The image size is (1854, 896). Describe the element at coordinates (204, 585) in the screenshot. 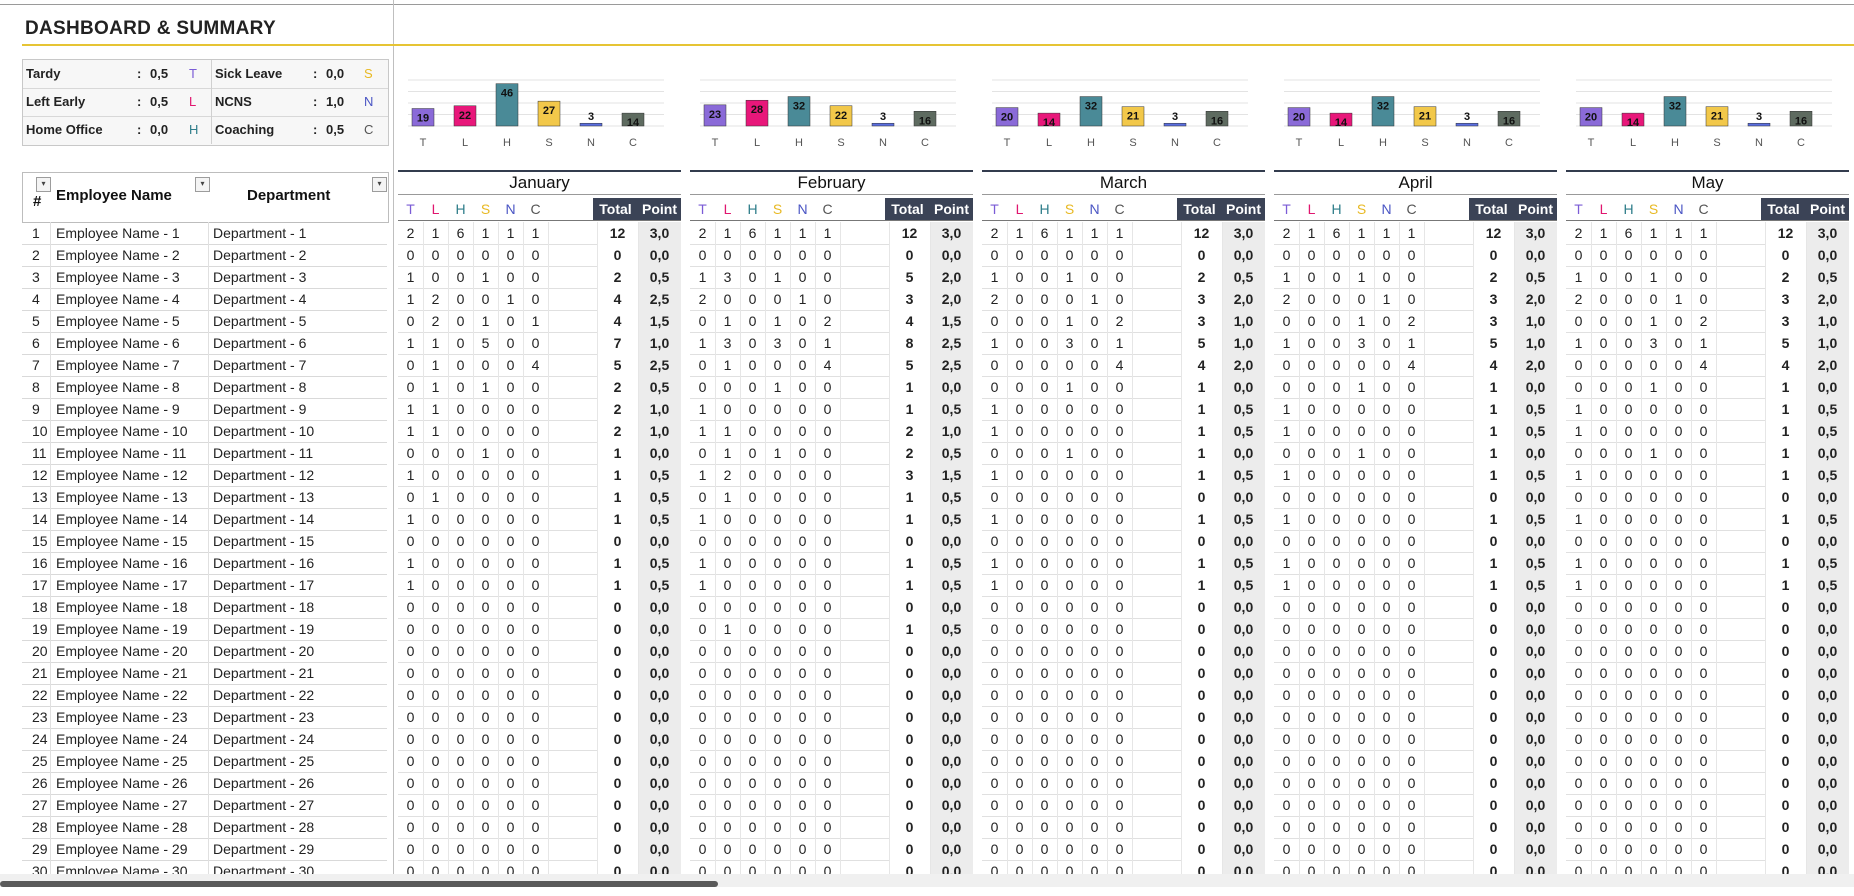

I see `table-row: 17 Employee Name - 17 Department - 17` at that location.